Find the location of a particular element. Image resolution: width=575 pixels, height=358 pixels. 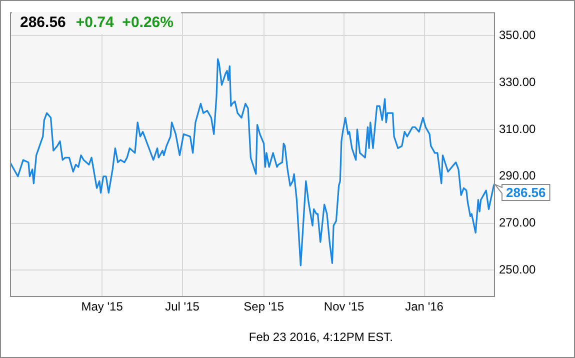

y-tick-label: 270.00 is located at coordinates (517, 223).